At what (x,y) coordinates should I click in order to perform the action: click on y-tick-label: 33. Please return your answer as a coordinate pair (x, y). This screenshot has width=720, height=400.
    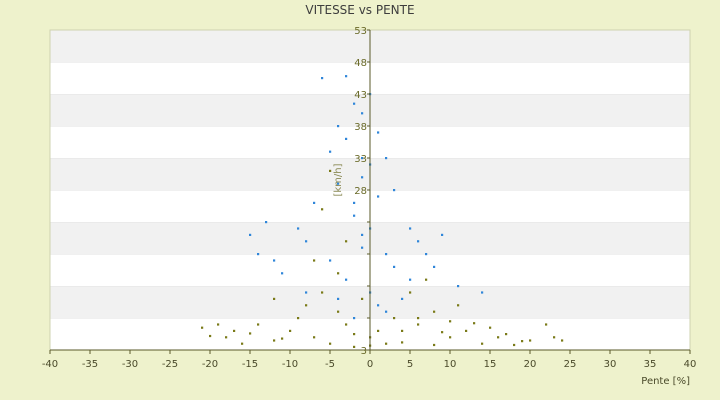
    Looking at the image, I should click on (360, 159).